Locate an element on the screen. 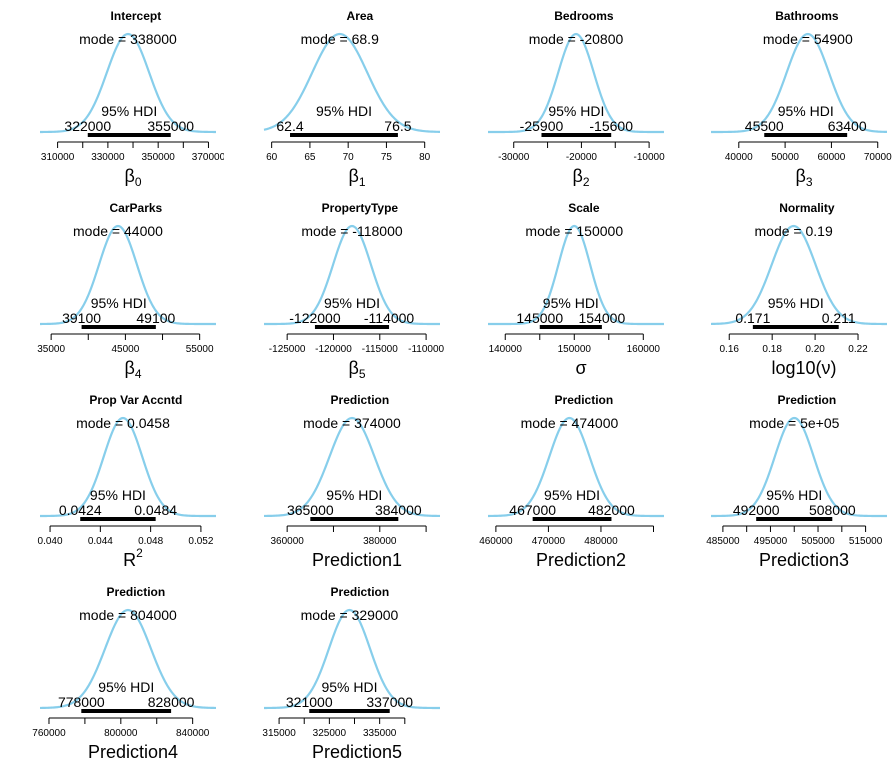 The height and width of the screenshot is (768, 895). x-tick-label: -125000 is located at coordinates (287, 349).